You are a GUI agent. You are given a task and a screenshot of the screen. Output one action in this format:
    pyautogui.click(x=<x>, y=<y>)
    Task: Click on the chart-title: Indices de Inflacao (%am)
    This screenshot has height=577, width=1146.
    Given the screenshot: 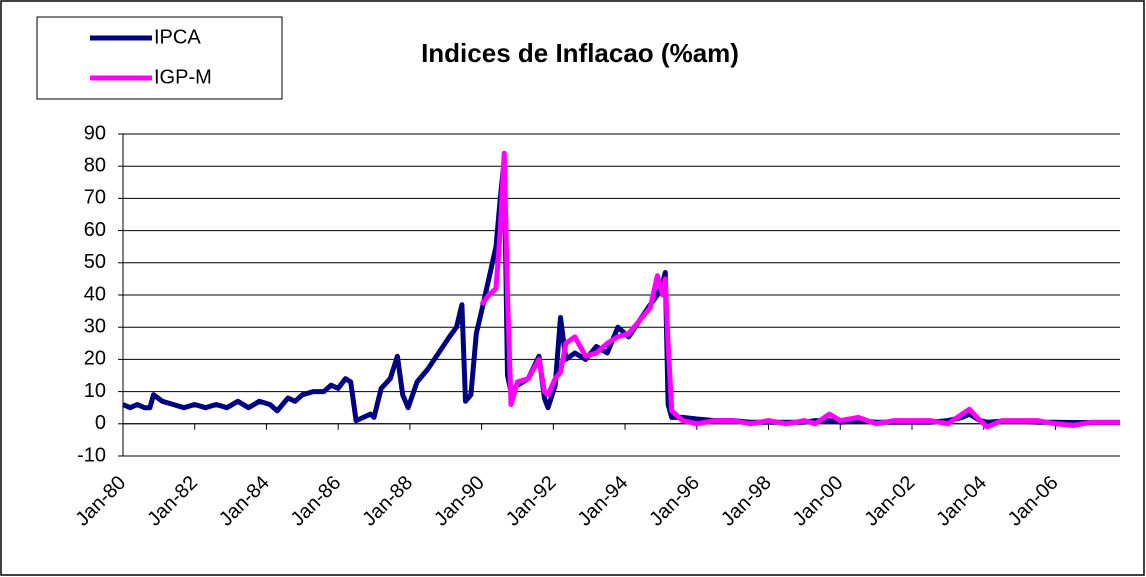 What is the action you would take?
    pyautogui.click(x=580, y=53)
    